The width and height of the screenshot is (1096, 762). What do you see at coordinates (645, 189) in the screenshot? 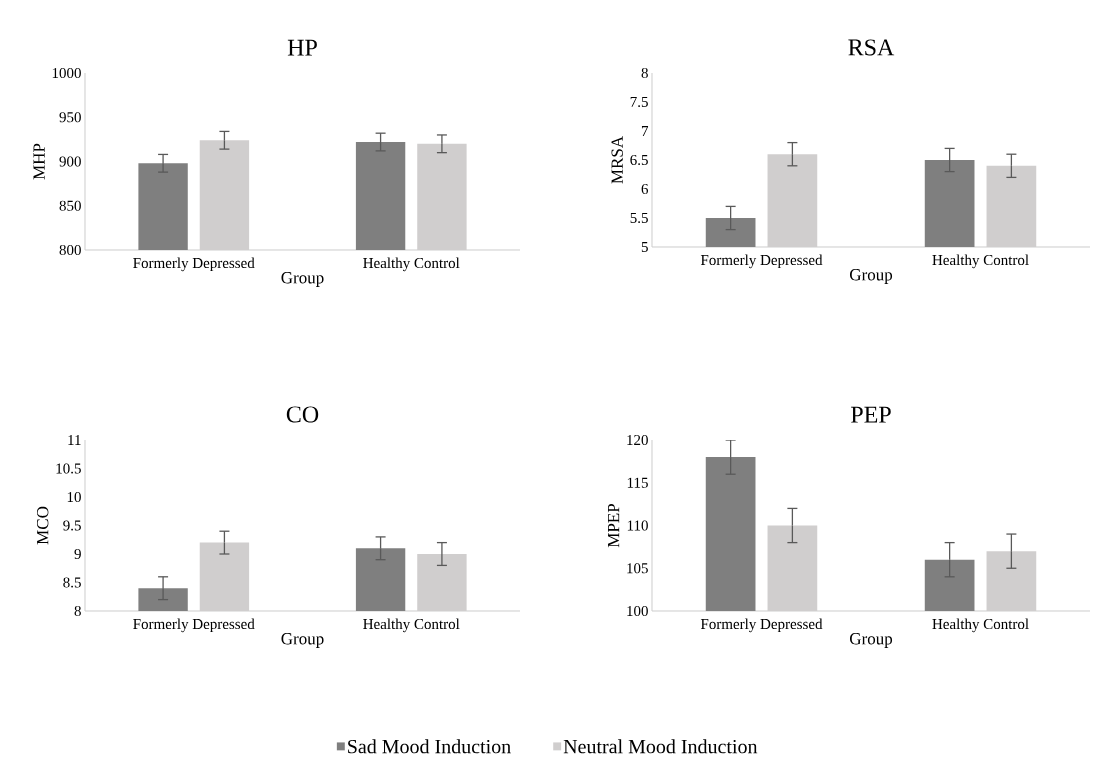
I see `y-tick-label: 6` at bounding box center [645, 189].